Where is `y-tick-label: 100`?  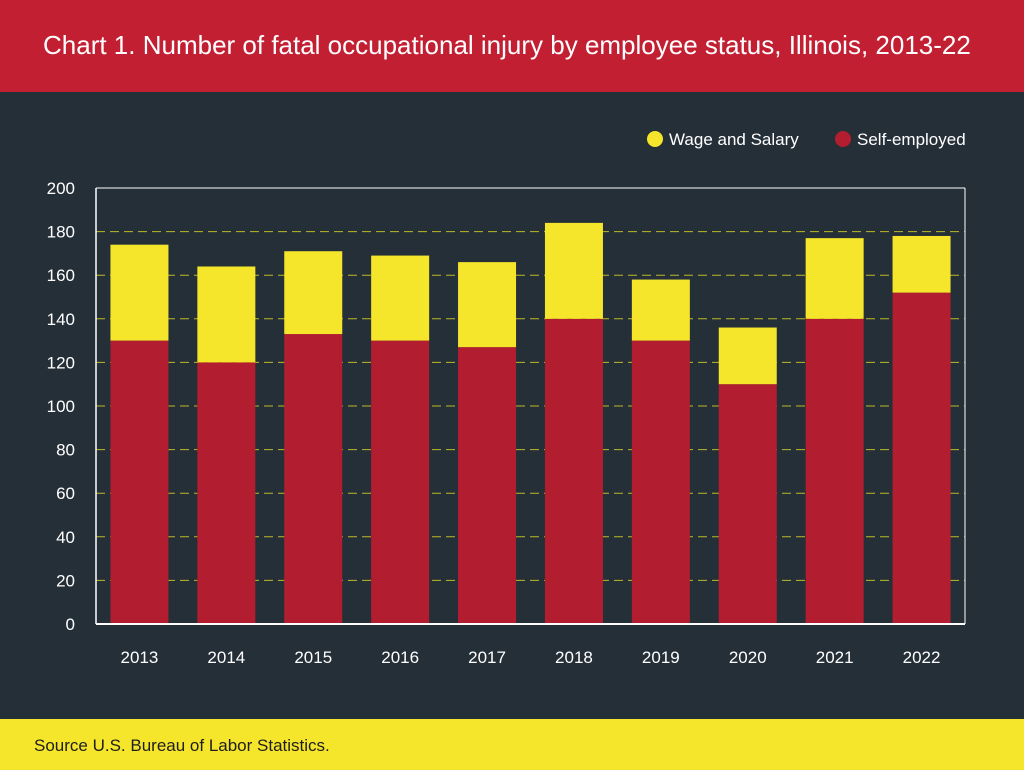
y-tick-label: 100 is located at coordinates (61, 406).